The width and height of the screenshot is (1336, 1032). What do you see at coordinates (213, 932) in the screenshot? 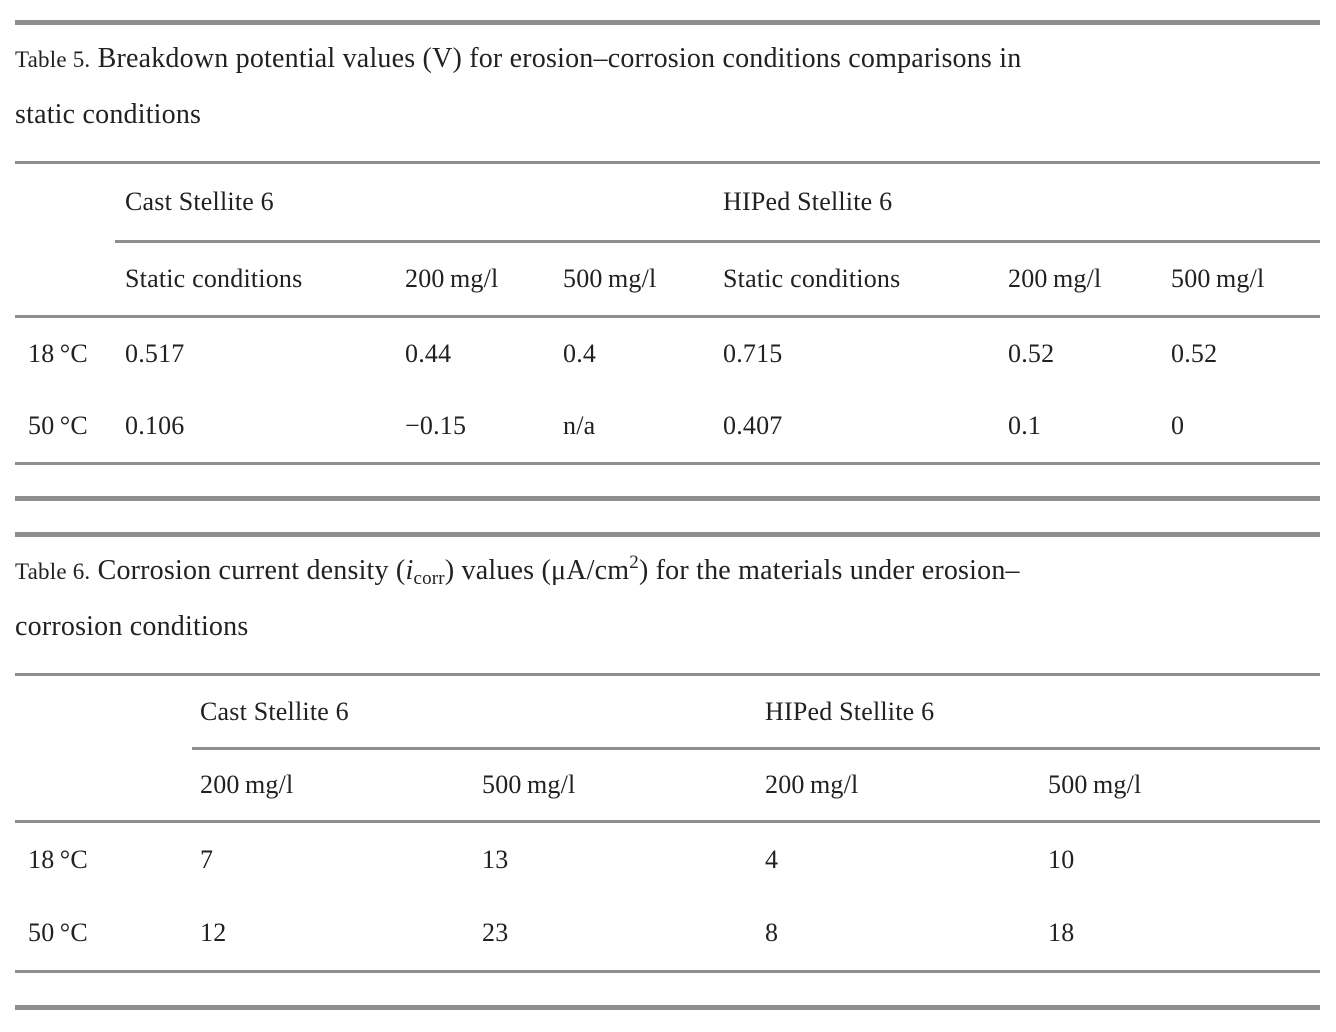
I see `table6-cell-50c-200-cast: 12` at bounding box center [213, 932].